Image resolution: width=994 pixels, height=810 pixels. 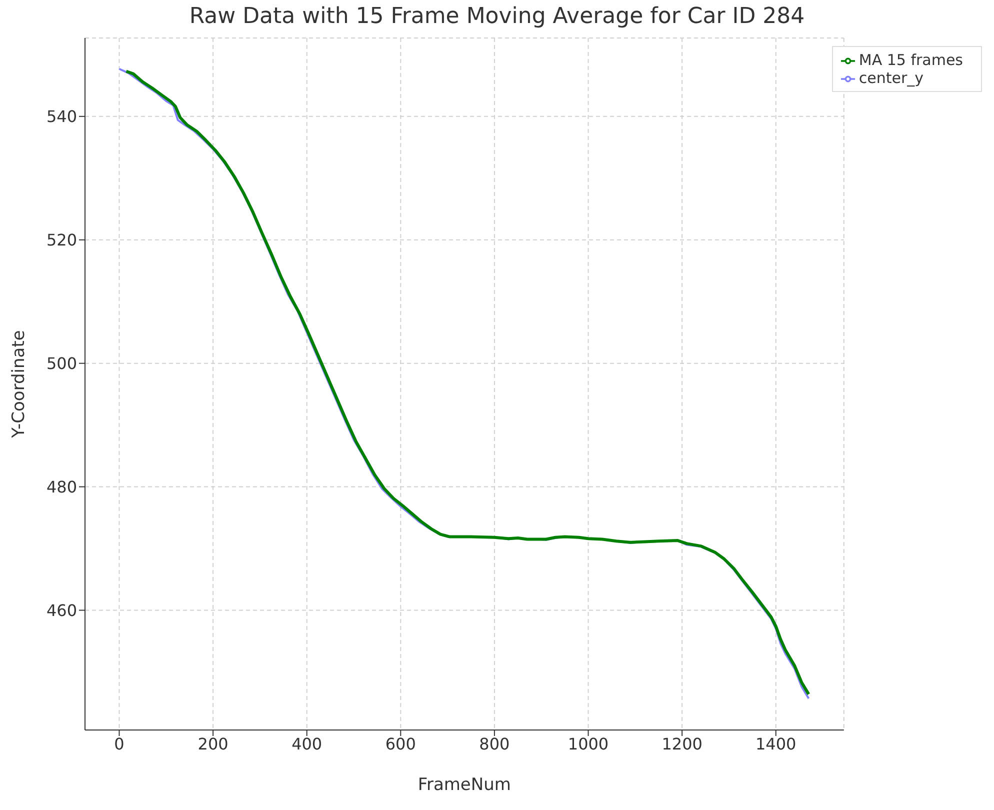 What do you see at coordinates (61, 240) in the screenshot?
I see `y-tick-label: 520` at bounding box center [61, 240].